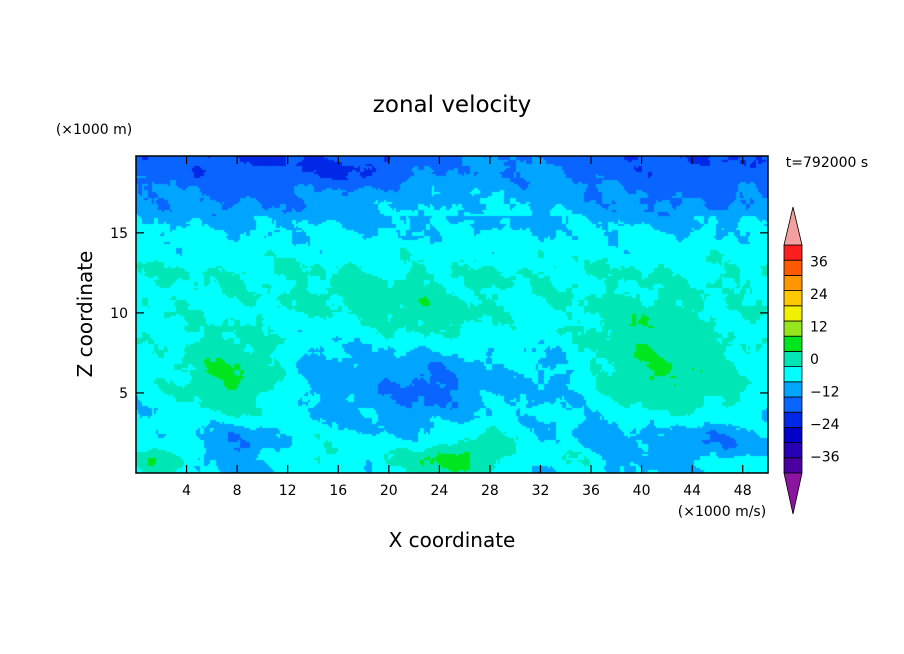  What do you see at coordinates (793, 493) in the screenshot?
I see `colorbar-under-arrow` at bounding box center [793, 493].